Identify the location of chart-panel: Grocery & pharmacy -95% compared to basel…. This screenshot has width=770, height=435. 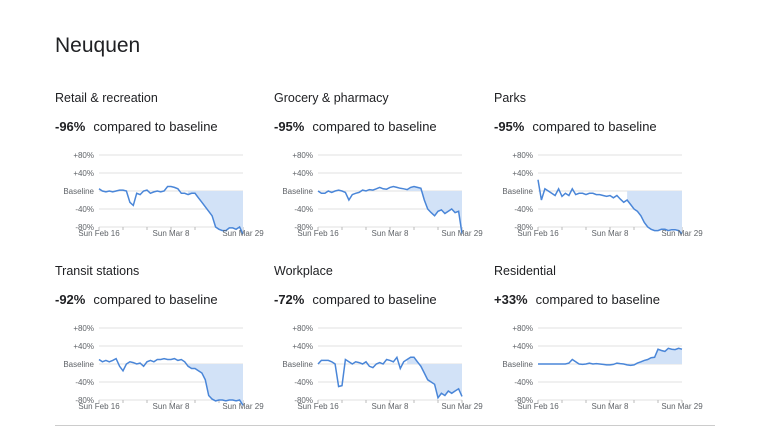
(381, 171).